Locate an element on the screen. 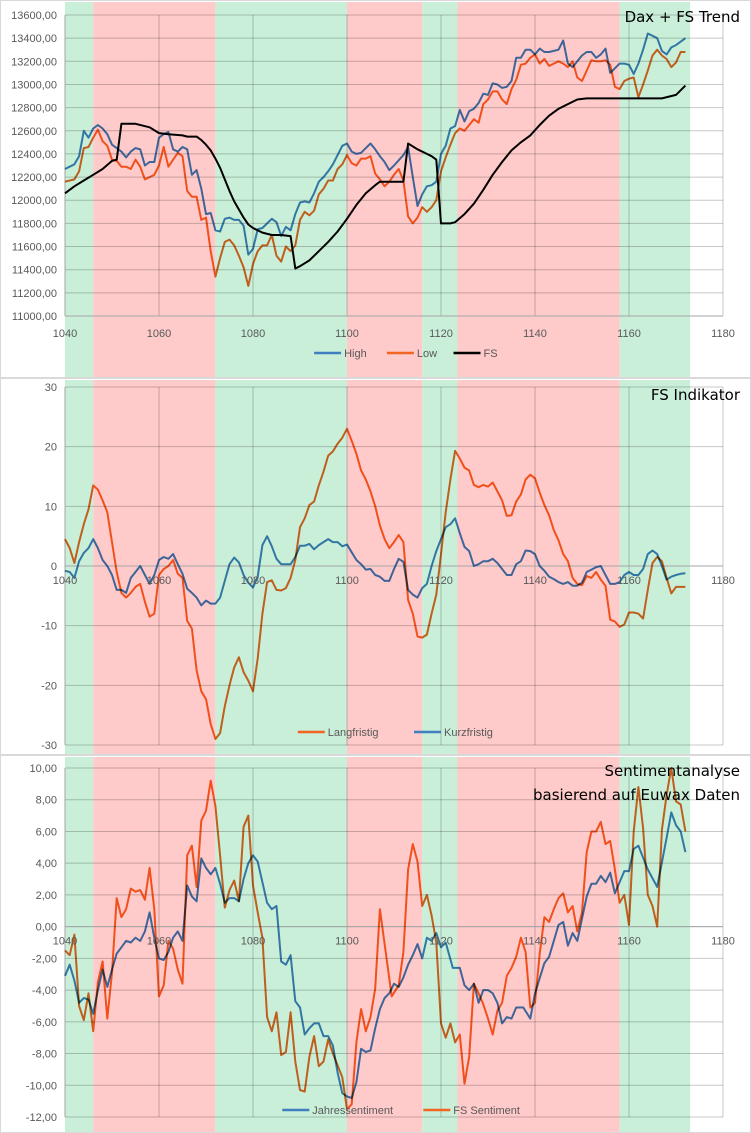  y-tick-label: 11400,00 is located at coordinates (34, 271).